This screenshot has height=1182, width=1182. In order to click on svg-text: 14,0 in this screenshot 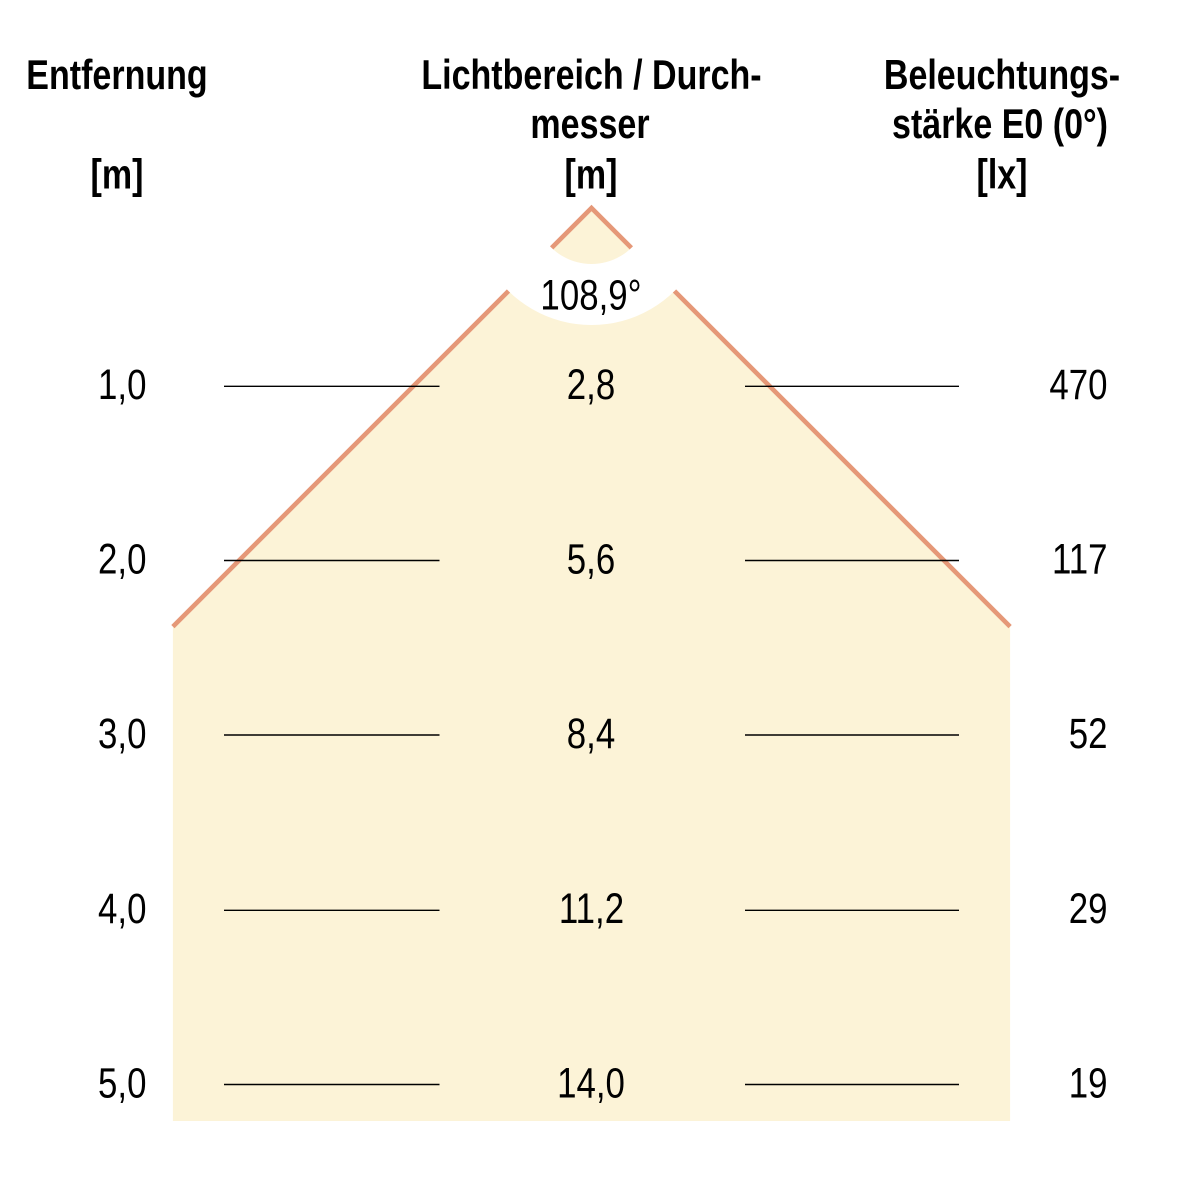, I will do `click(591, 1083)`.